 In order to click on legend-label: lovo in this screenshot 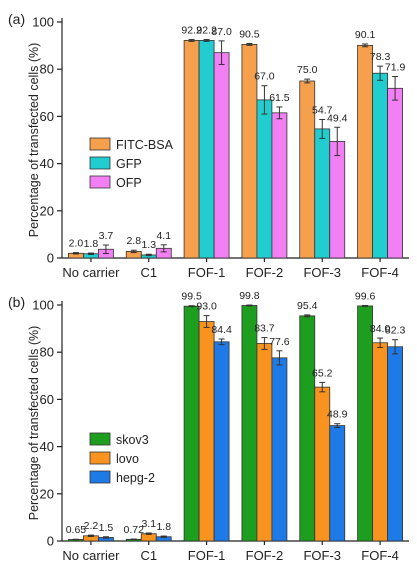, I will do `click(127, 459)`.